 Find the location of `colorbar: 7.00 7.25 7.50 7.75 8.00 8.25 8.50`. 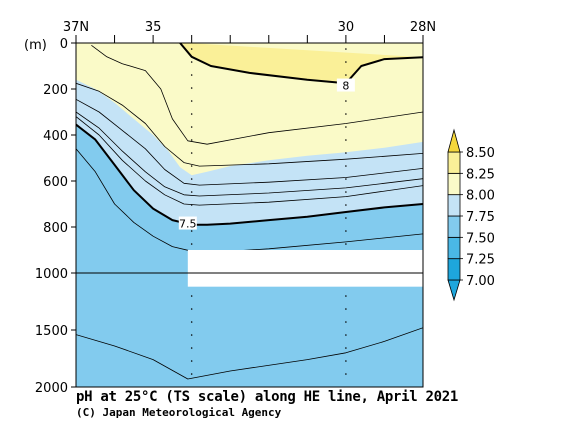

colorbar: 7.00 7.25 7.50 7.75 8.00 8.25 8.50 is located at coordinates (471, 215).